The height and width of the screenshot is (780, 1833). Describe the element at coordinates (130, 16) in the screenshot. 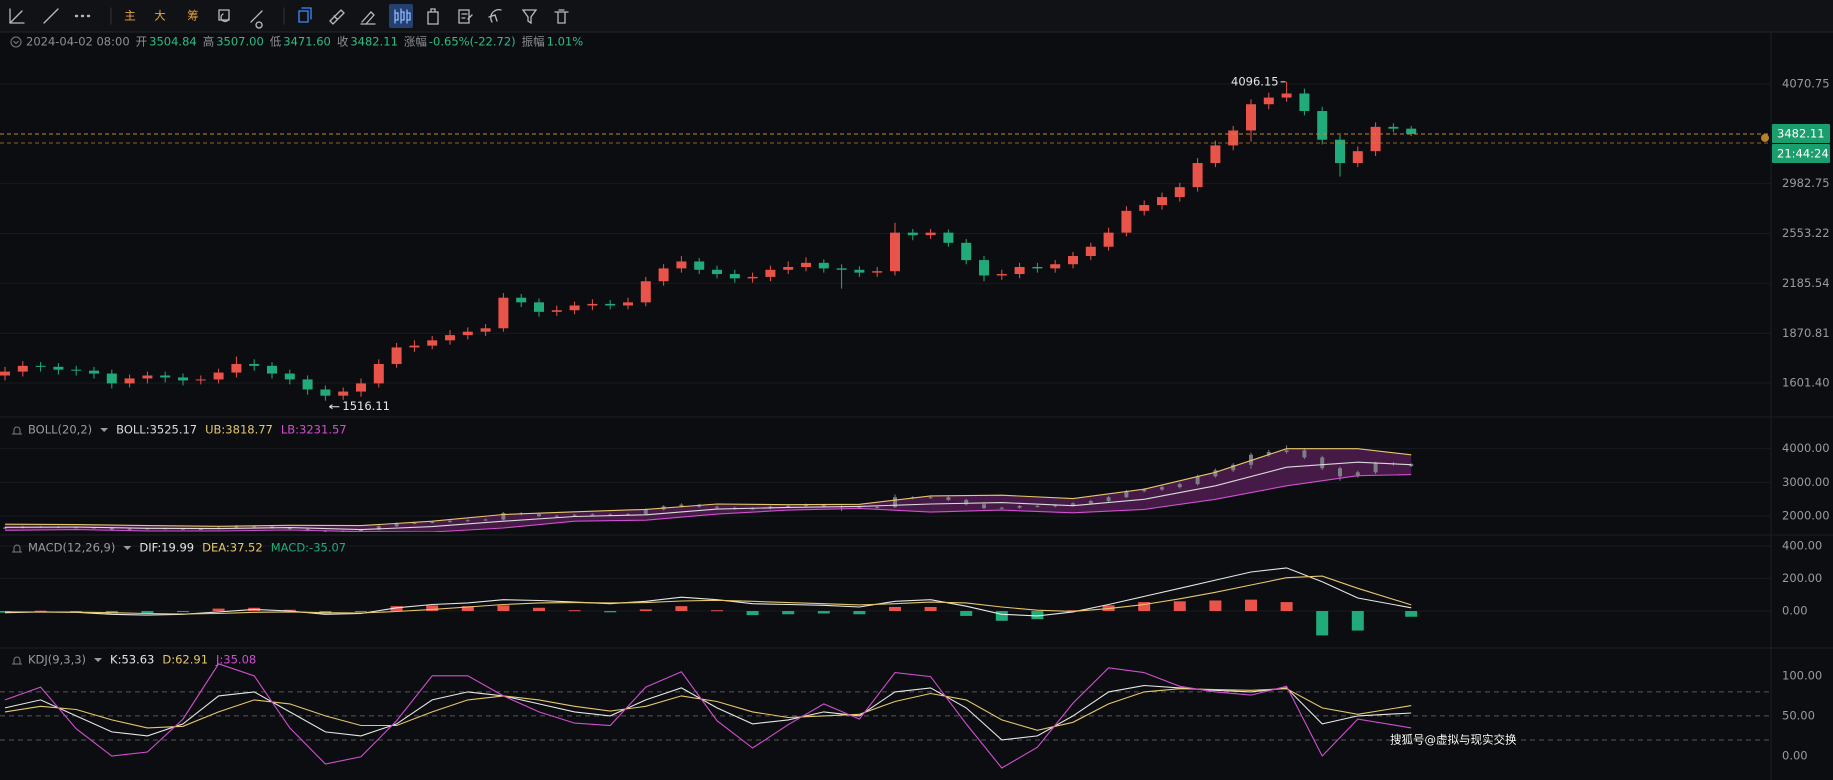

I see `toolbar-button: 主` at that location.